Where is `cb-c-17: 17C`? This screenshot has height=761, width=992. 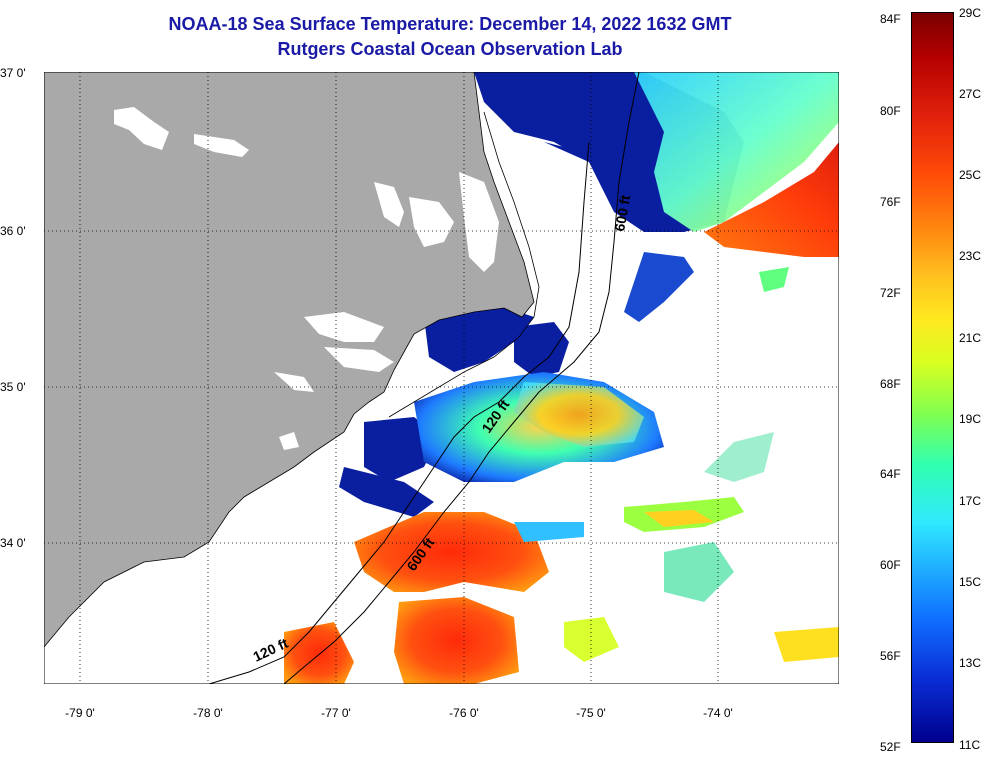 cb-c-17: 17C is located at coordinates (970, 501).